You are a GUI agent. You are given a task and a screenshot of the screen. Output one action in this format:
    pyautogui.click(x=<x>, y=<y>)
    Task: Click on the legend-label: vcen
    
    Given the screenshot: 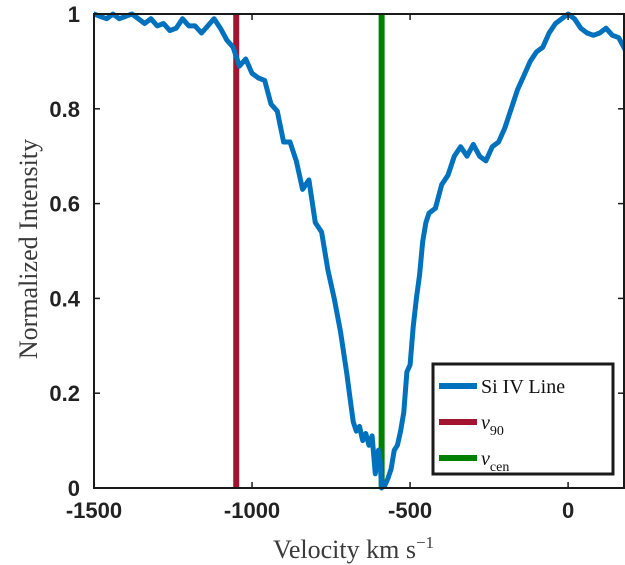 What is the action you would take?
    pyautogui.click(x=495, y=461)
    